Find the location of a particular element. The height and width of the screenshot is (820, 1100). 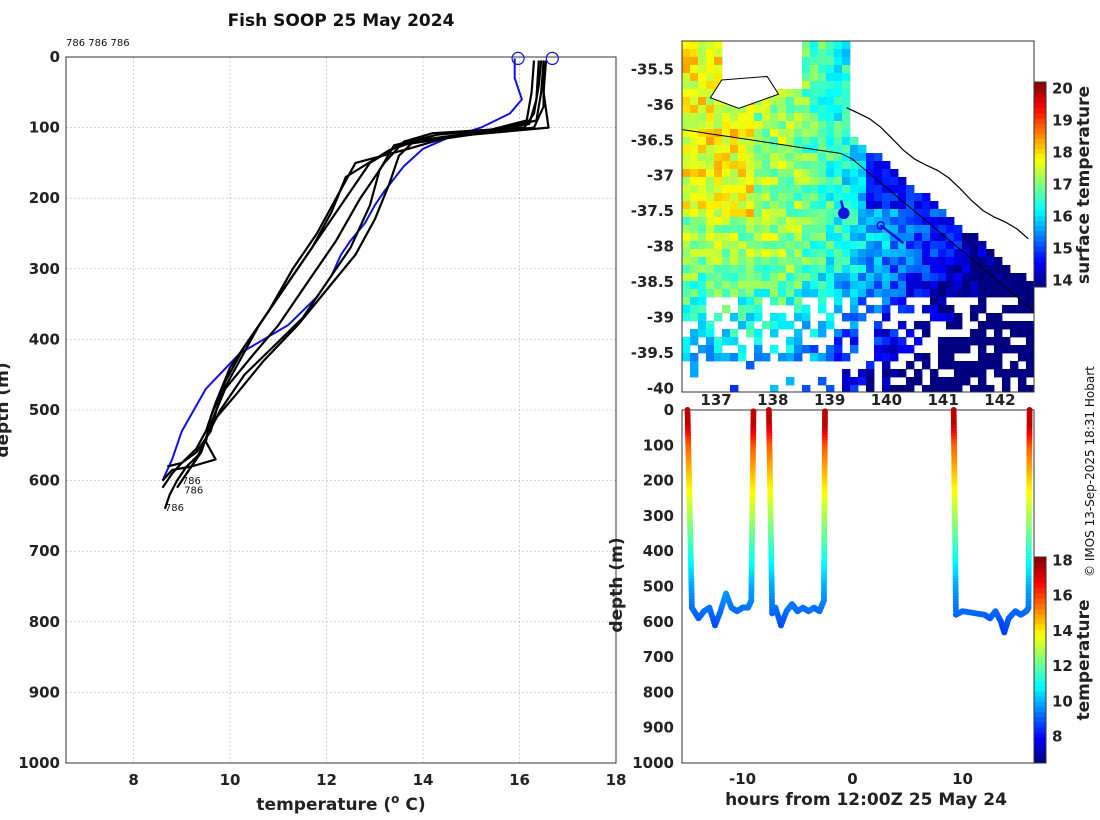

x-tick-label: -10 is located at coordinates (742, 779).